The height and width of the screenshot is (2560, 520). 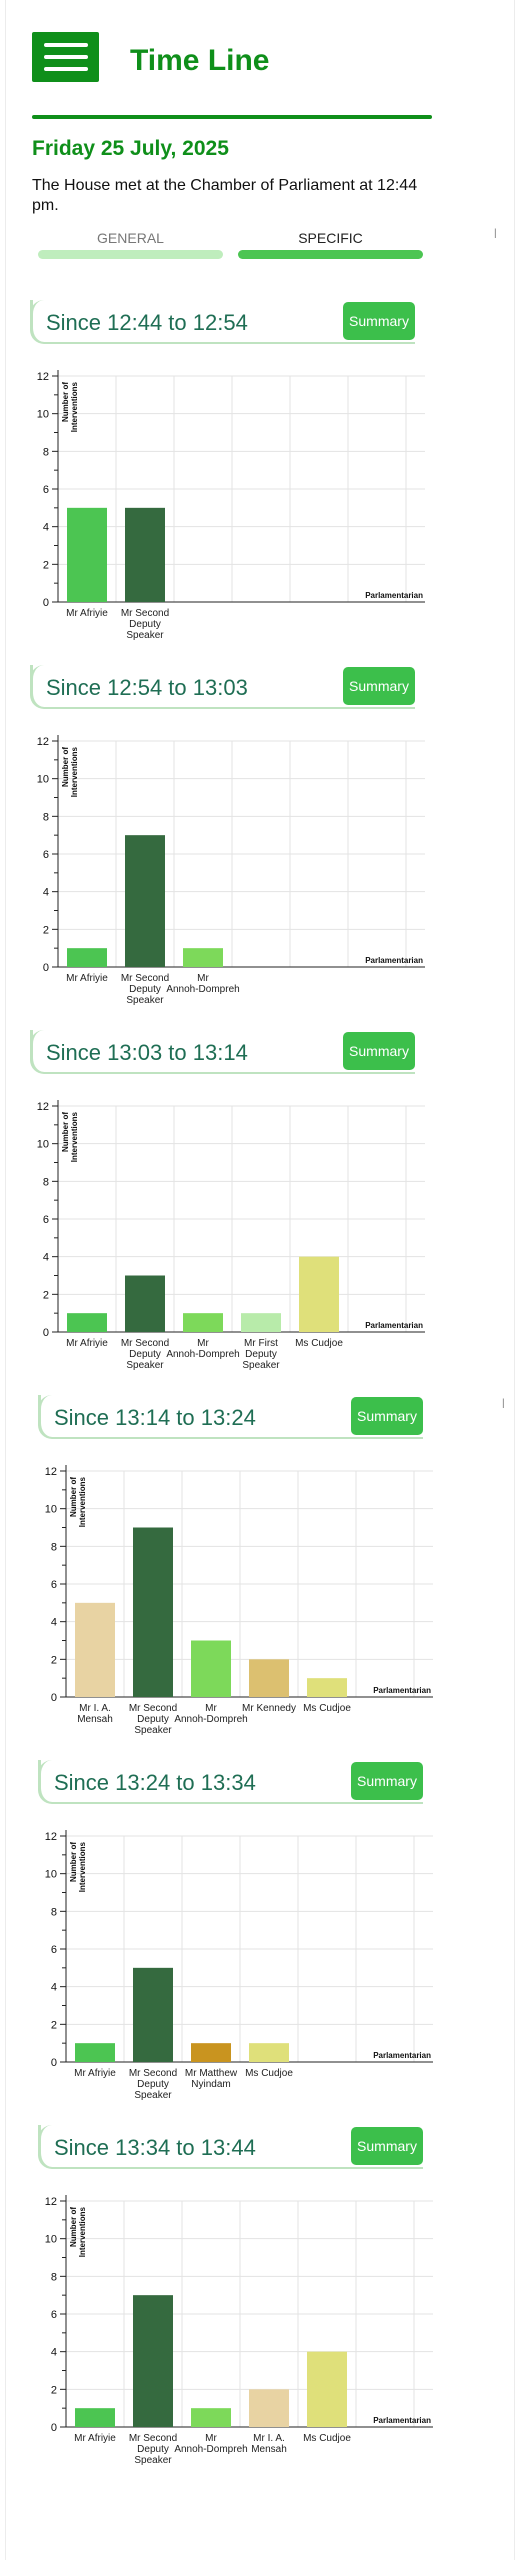 What do you see at coordinates (155, 2147) in the screenshot?
I see `section-title: Since 13:34 to 13:44` at bounding box center [155, 2147].